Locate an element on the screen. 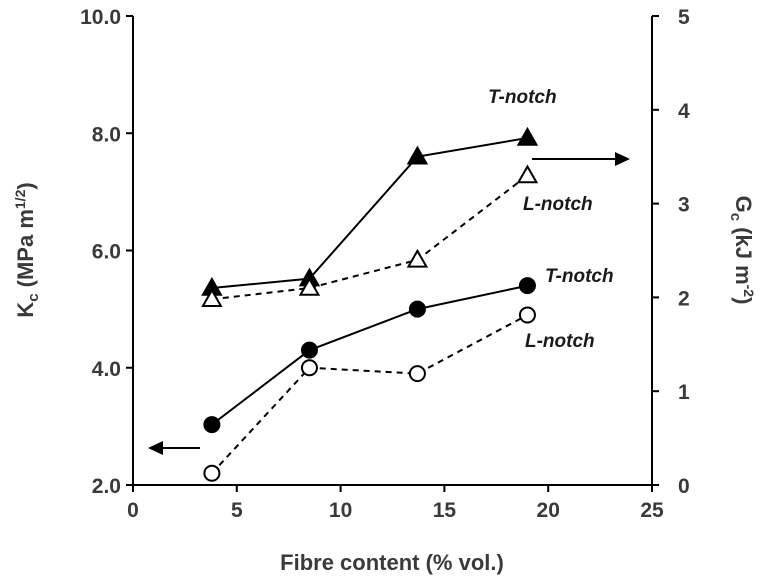  series-l-notch-gc-line is located at coordinates (370, 237).